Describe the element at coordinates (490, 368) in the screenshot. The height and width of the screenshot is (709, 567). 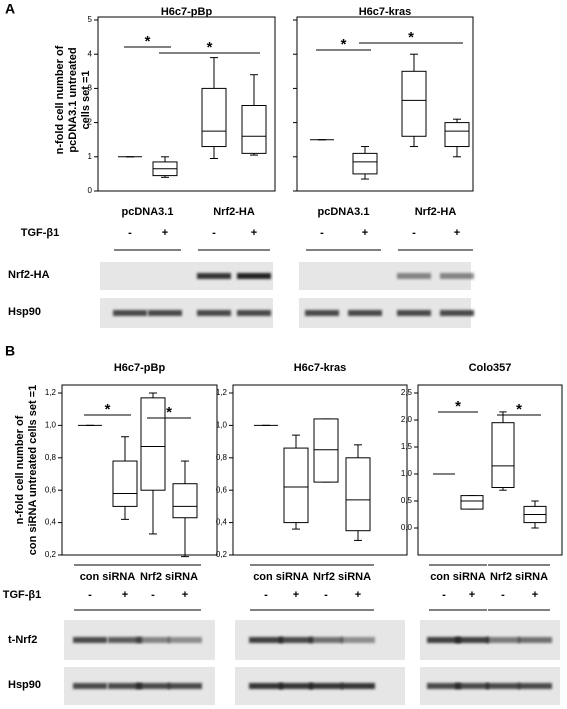
I see `chart-title: Colo357` at that location.